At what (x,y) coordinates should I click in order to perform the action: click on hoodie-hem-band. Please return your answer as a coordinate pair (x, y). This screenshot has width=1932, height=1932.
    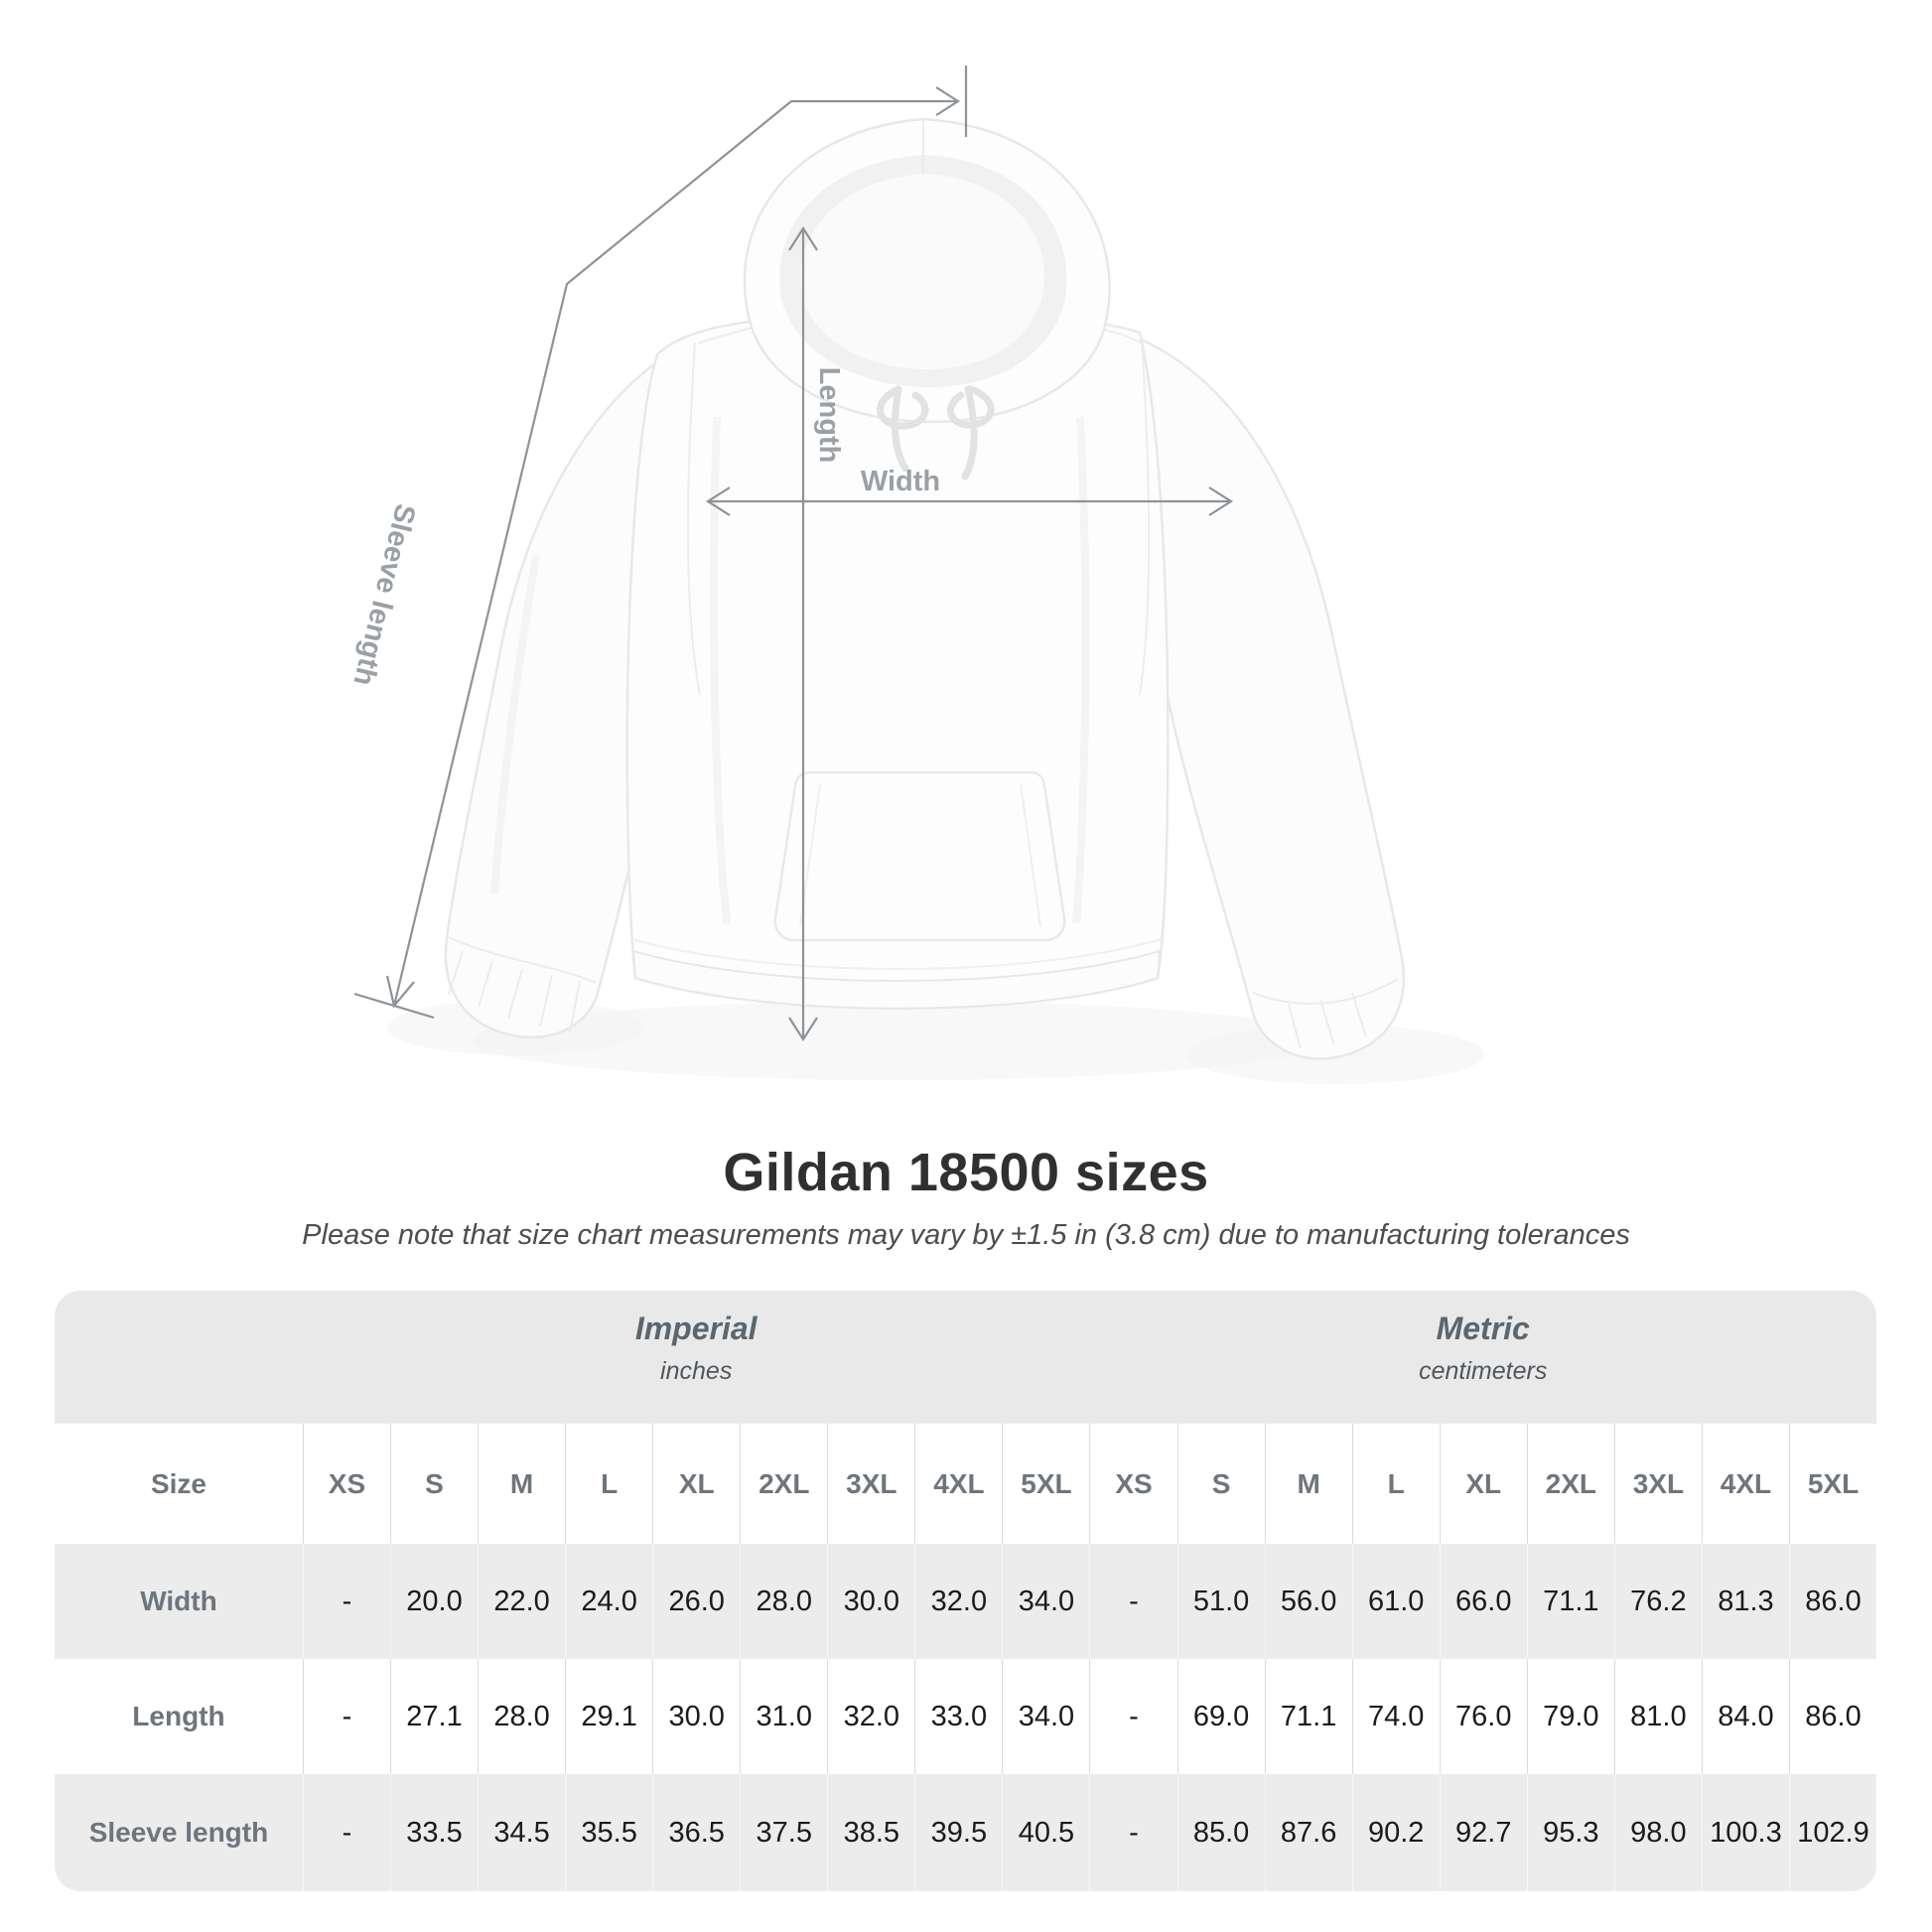
    Looking at the image, I should click on (897, 979).